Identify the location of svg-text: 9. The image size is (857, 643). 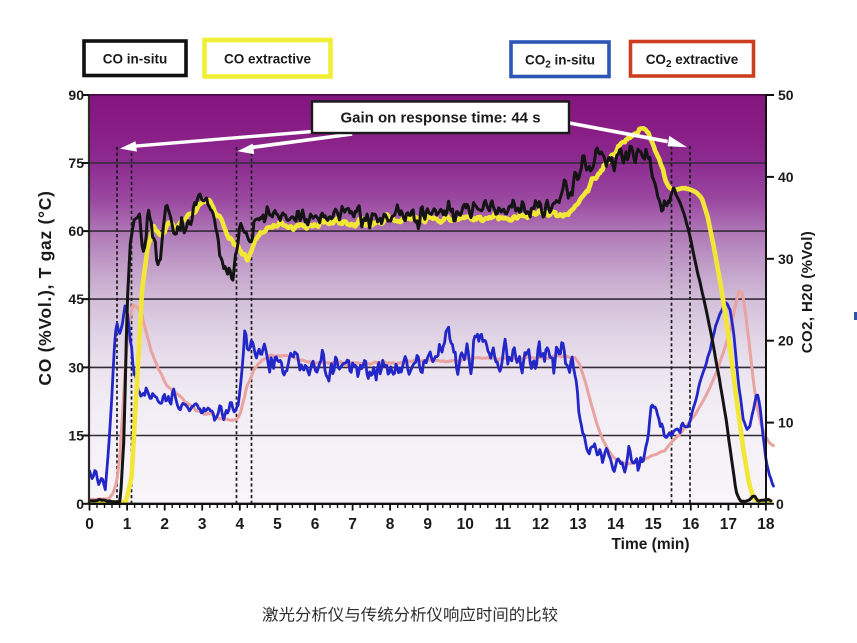
(427, 524).